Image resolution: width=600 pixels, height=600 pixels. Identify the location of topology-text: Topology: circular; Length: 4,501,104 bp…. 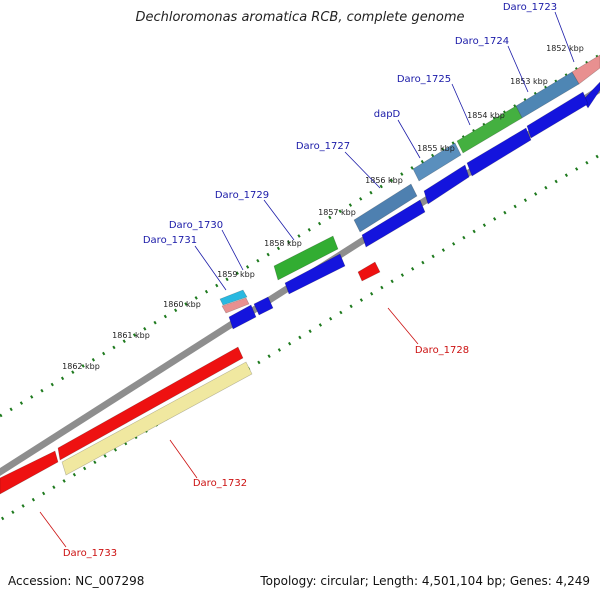
(425, 581).